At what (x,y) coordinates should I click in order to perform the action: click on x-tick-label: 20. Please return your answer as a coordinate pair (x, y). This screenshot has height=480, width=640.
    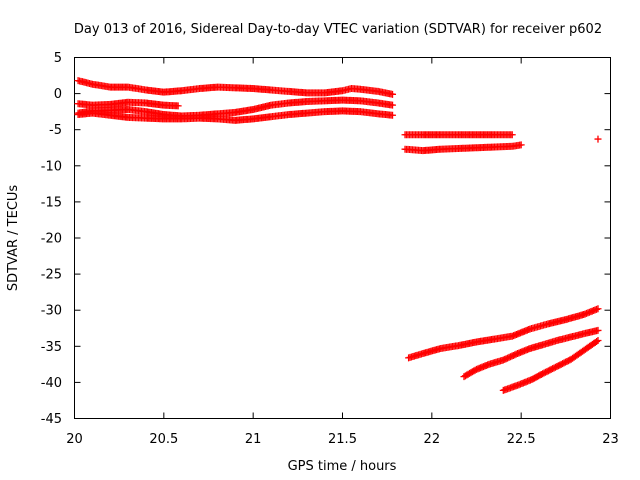
    Looking at the image, I should click on (74, 439).